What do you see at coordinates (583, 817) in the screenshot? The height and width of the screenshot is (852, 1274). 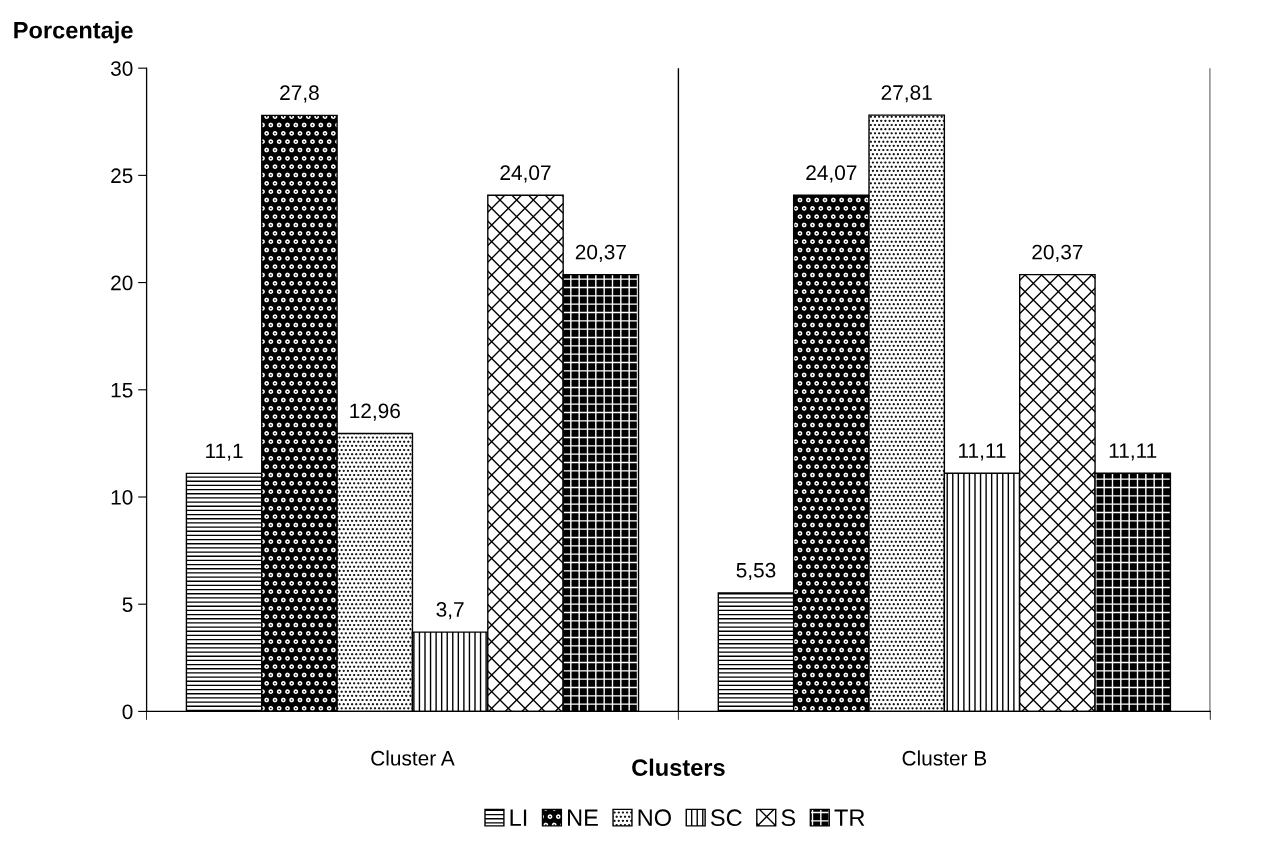 I see `legend-label: NE` at bounding box center [583, 817].